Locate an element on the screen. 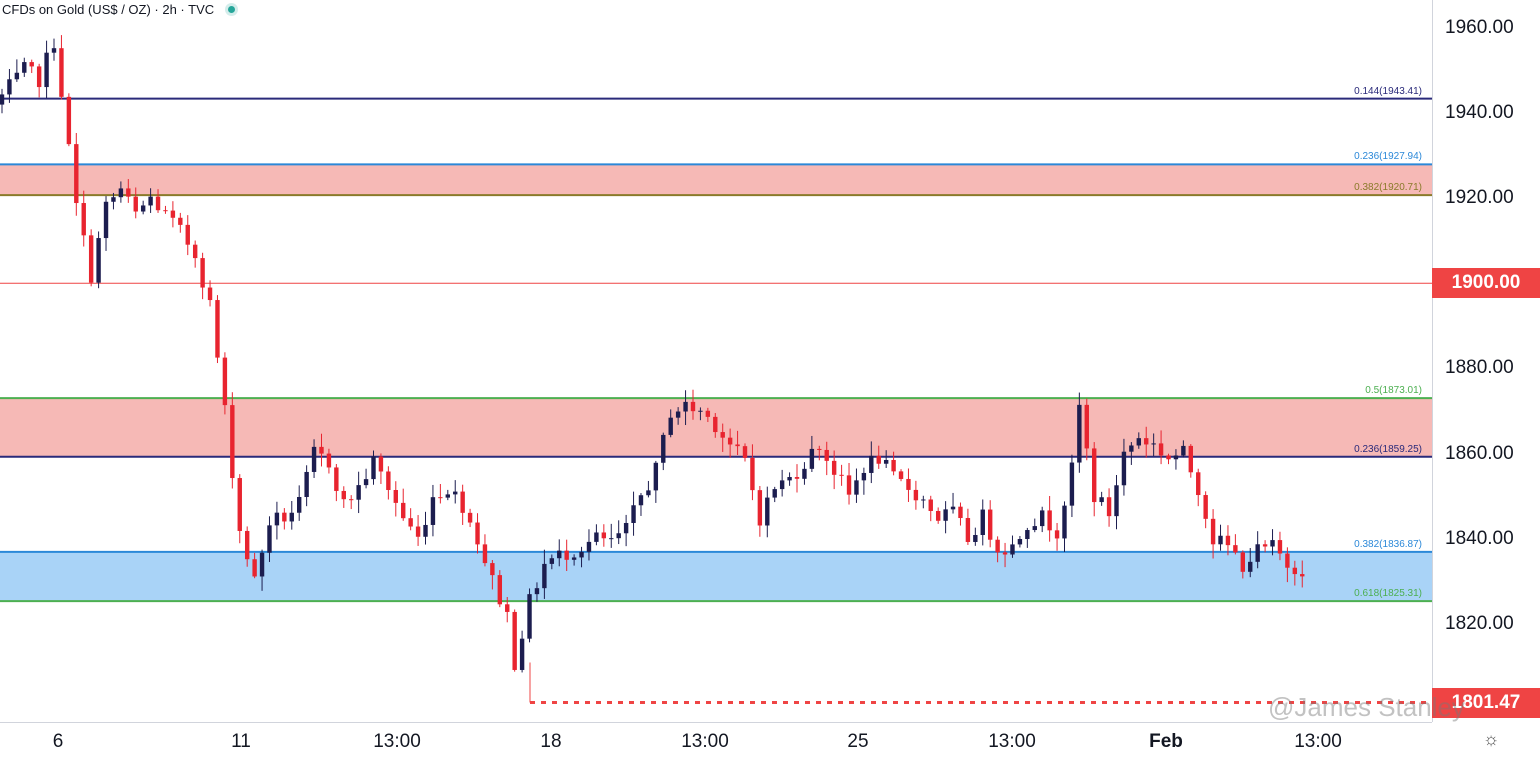  fib-label: 0.236(1859.25) is located at coordinates (1388, 449).